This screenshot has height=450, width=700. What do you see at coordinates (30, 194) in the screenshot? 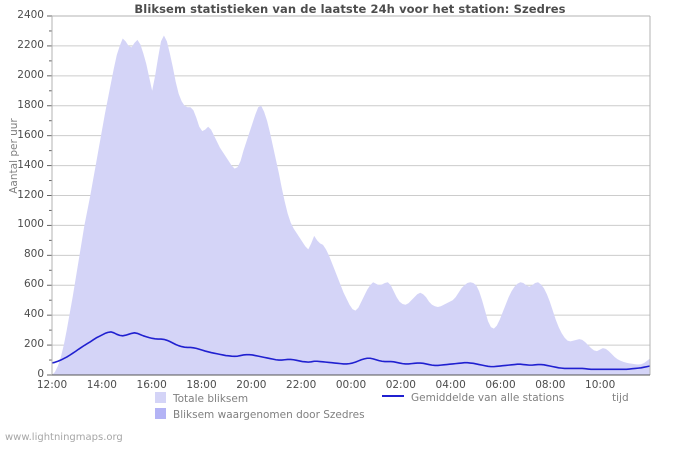
I see `y-axis-tick-label: 1200` at bounding box center [30, 194].